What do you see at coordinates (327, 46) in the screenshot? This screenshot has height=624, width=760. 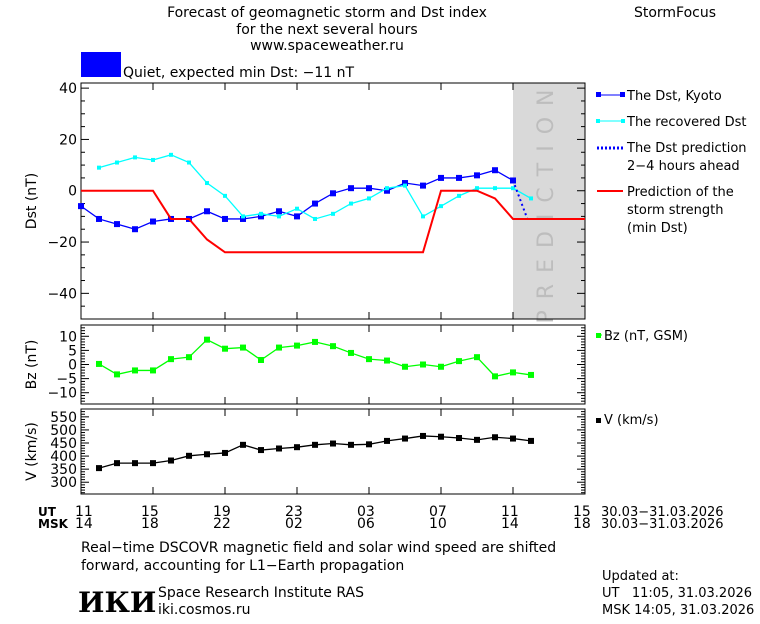 I see `site-link: www.spaceweather.ru` at bounding box center [327, 46].